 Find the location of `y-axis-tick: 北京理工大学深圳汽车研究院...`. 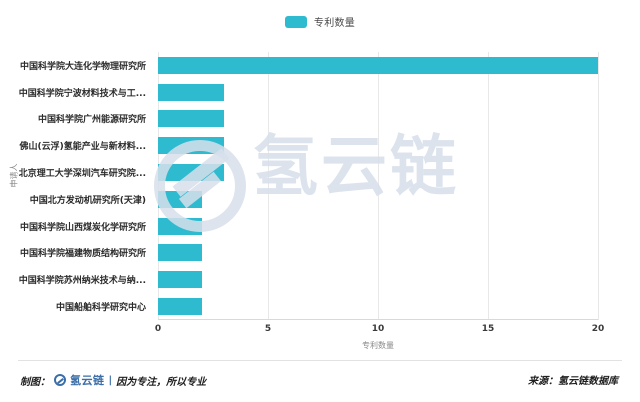

y-axis-tick: 北京理工大学深圳汽车研究院... is located at coordinates (82, 174).